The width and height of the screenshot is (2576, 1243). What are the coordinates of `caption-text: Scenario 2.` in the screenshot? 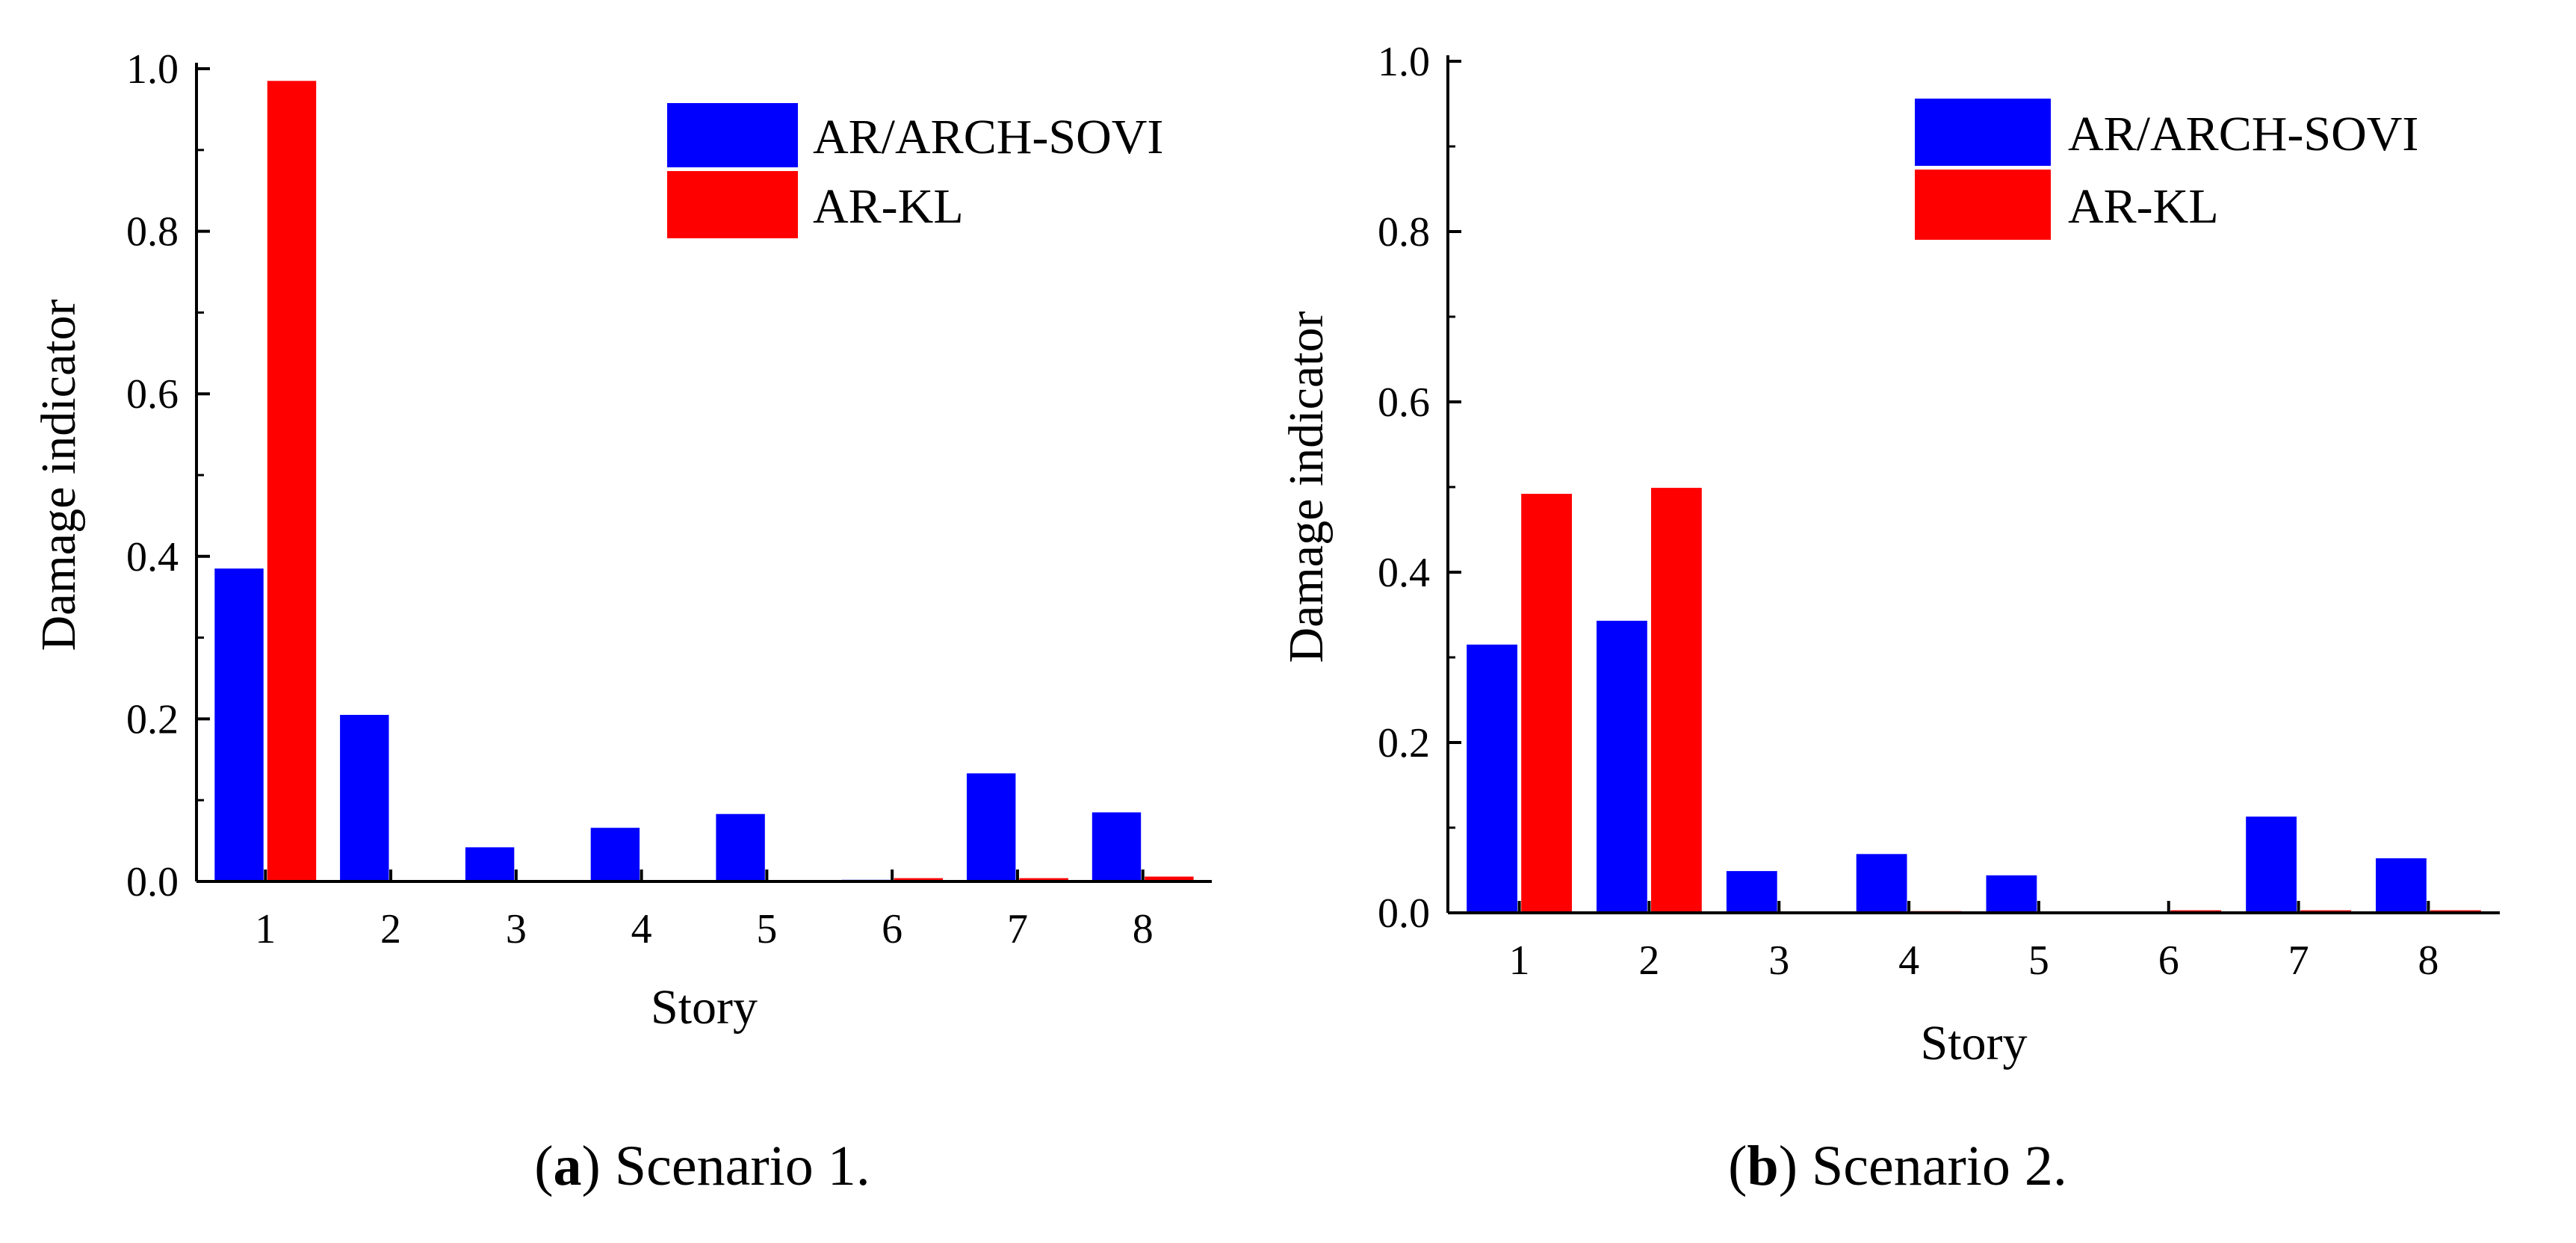 It's located at (1939, 1166).